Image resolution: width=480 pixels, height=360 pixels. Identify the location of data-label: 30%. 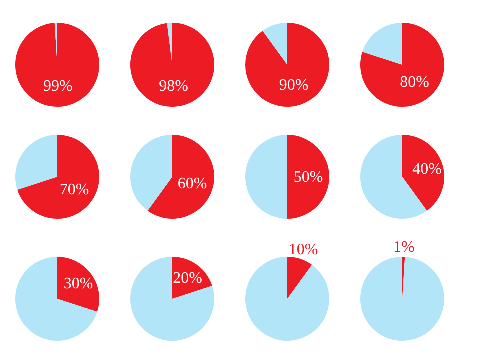
(79, 284).